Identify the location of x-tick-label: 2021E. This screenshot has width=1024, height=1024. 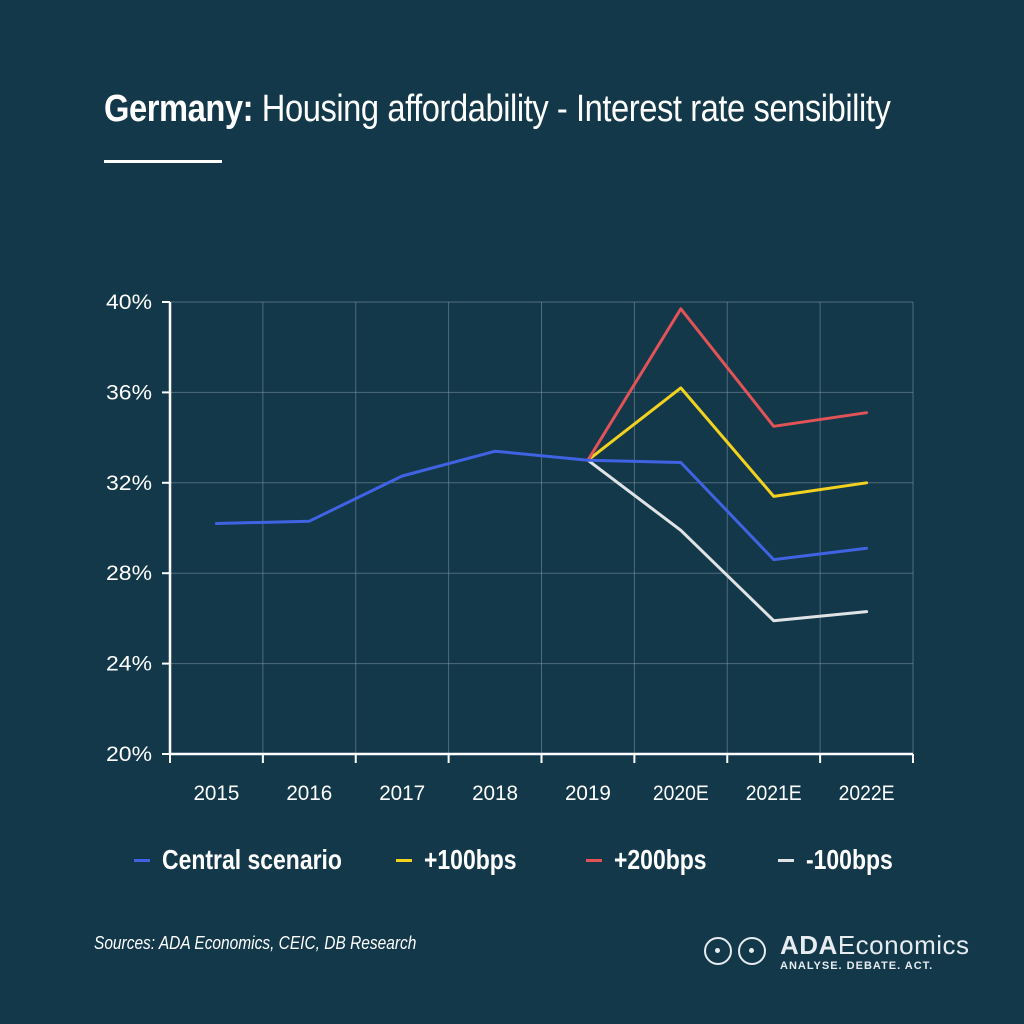
(774, 793).